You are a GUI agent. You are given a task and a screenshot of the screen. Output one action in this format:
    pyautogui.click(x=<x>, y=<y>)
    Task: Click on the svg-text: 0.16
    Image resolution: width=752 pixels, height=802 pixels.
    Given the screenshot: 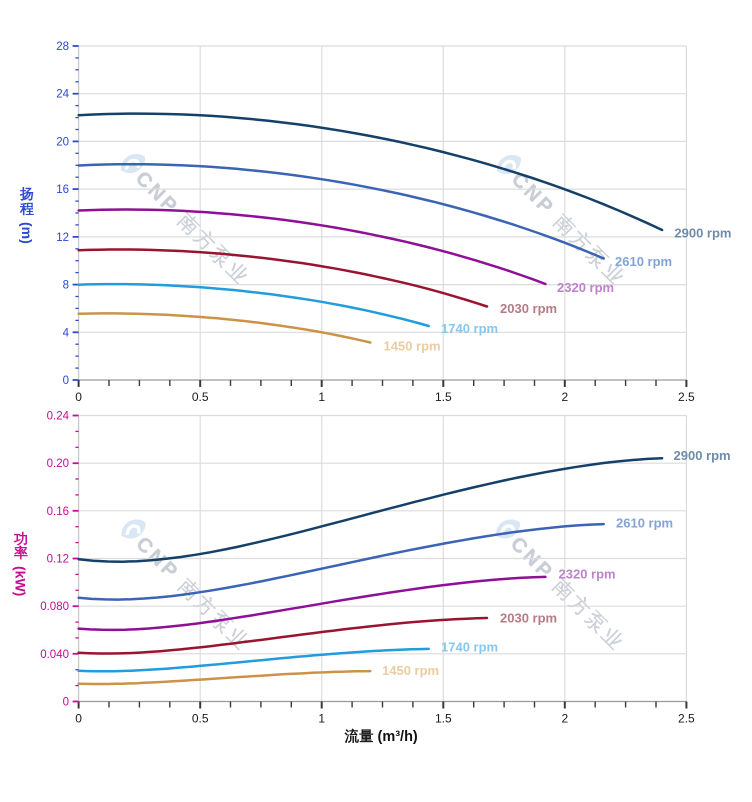 What is the action you would take?
    pyautogui.click(x=58, y=512)
    